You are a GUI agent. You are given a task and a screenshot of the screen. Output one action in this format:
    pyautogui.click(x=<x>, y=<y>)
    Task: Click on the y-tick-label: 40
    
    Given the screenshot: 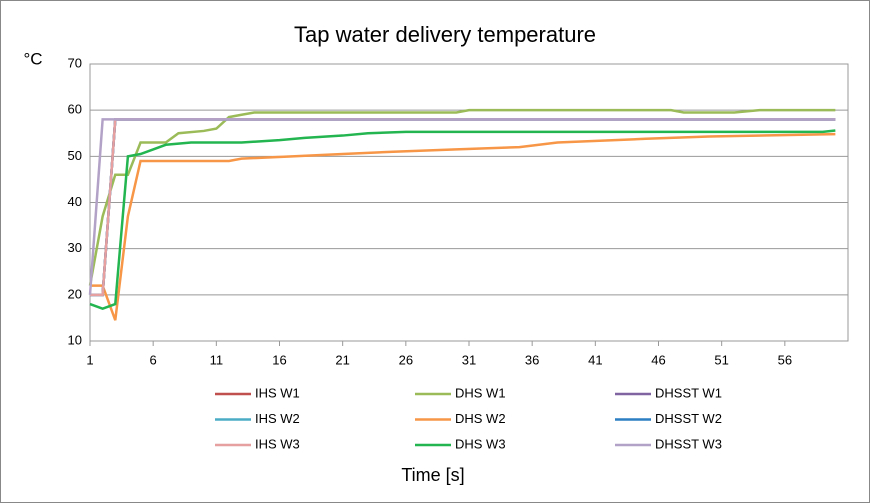 What is the action you would take?
    pyautogui.click(x=75, y=201)
    